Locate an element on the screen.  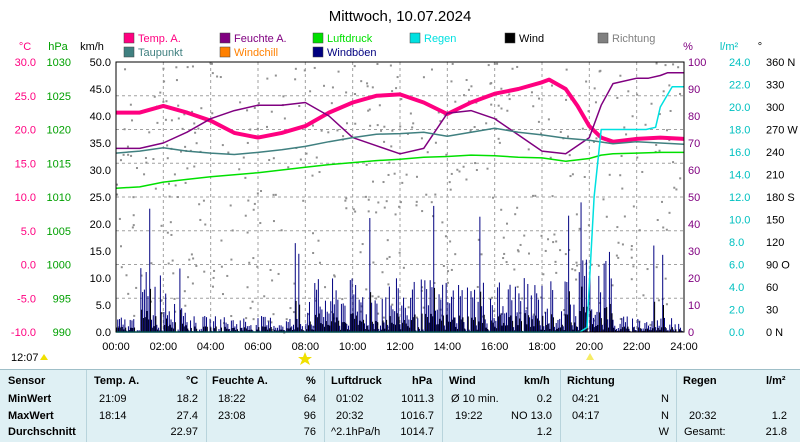
pressure-value: 1014.7 is located at coordinates (417, 432).